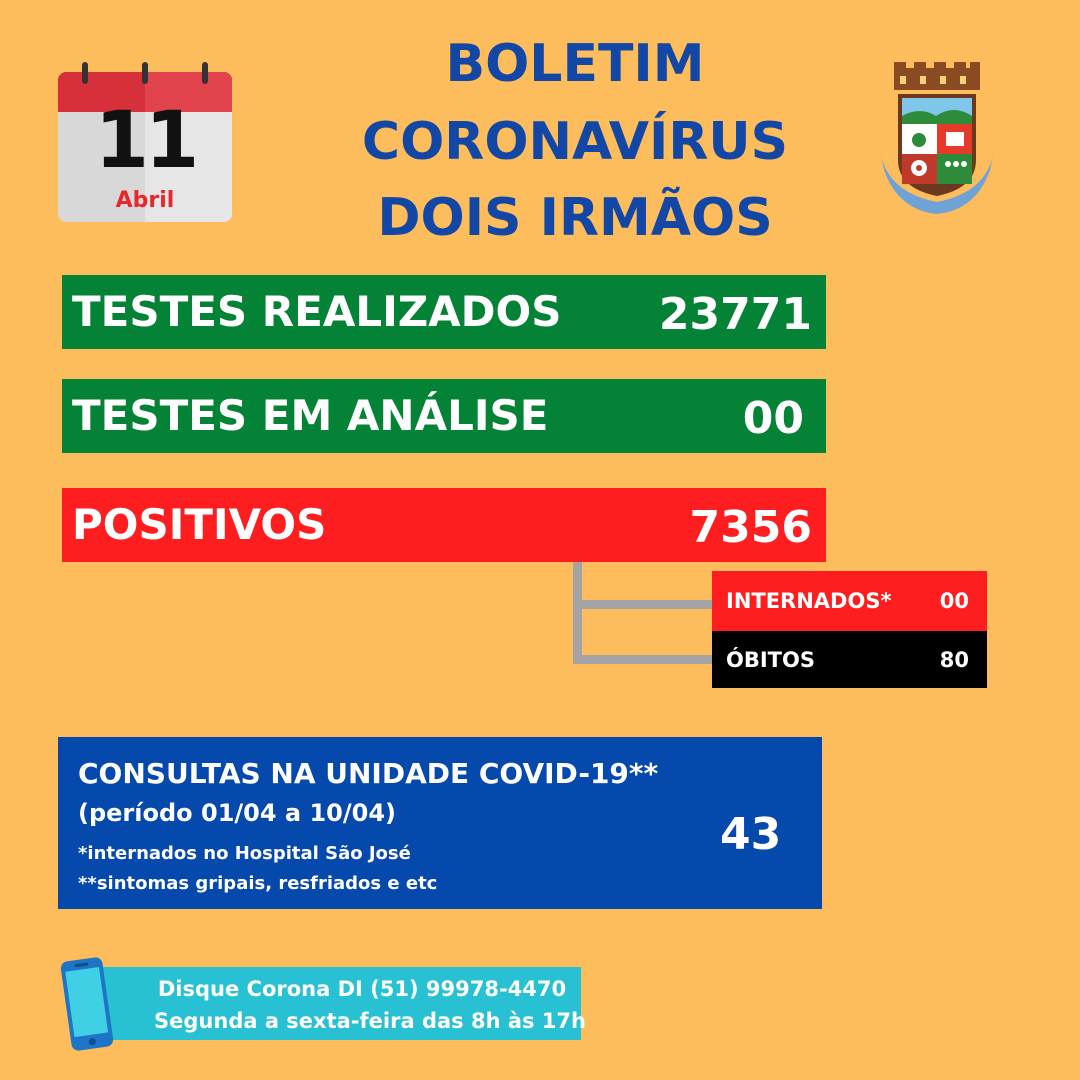  Describe the element at coordinates (199, 524) in the screenshot. I see `positivos-label: POSITIVOS` at that location.